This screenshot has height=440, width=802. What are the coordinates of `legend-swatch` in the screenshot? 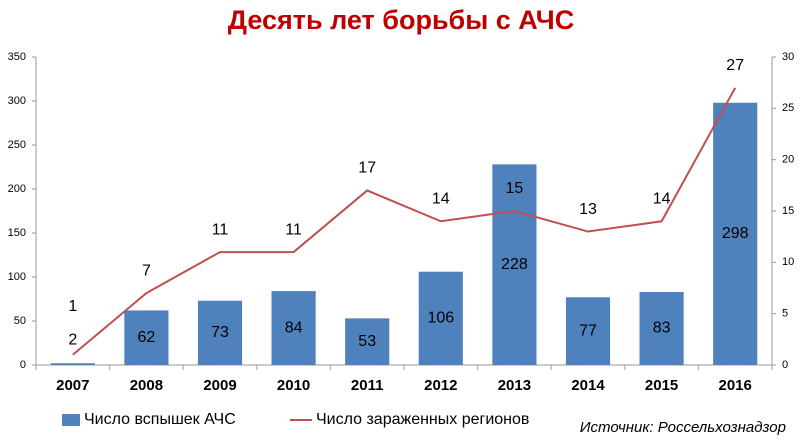 It's located at (71, 420).